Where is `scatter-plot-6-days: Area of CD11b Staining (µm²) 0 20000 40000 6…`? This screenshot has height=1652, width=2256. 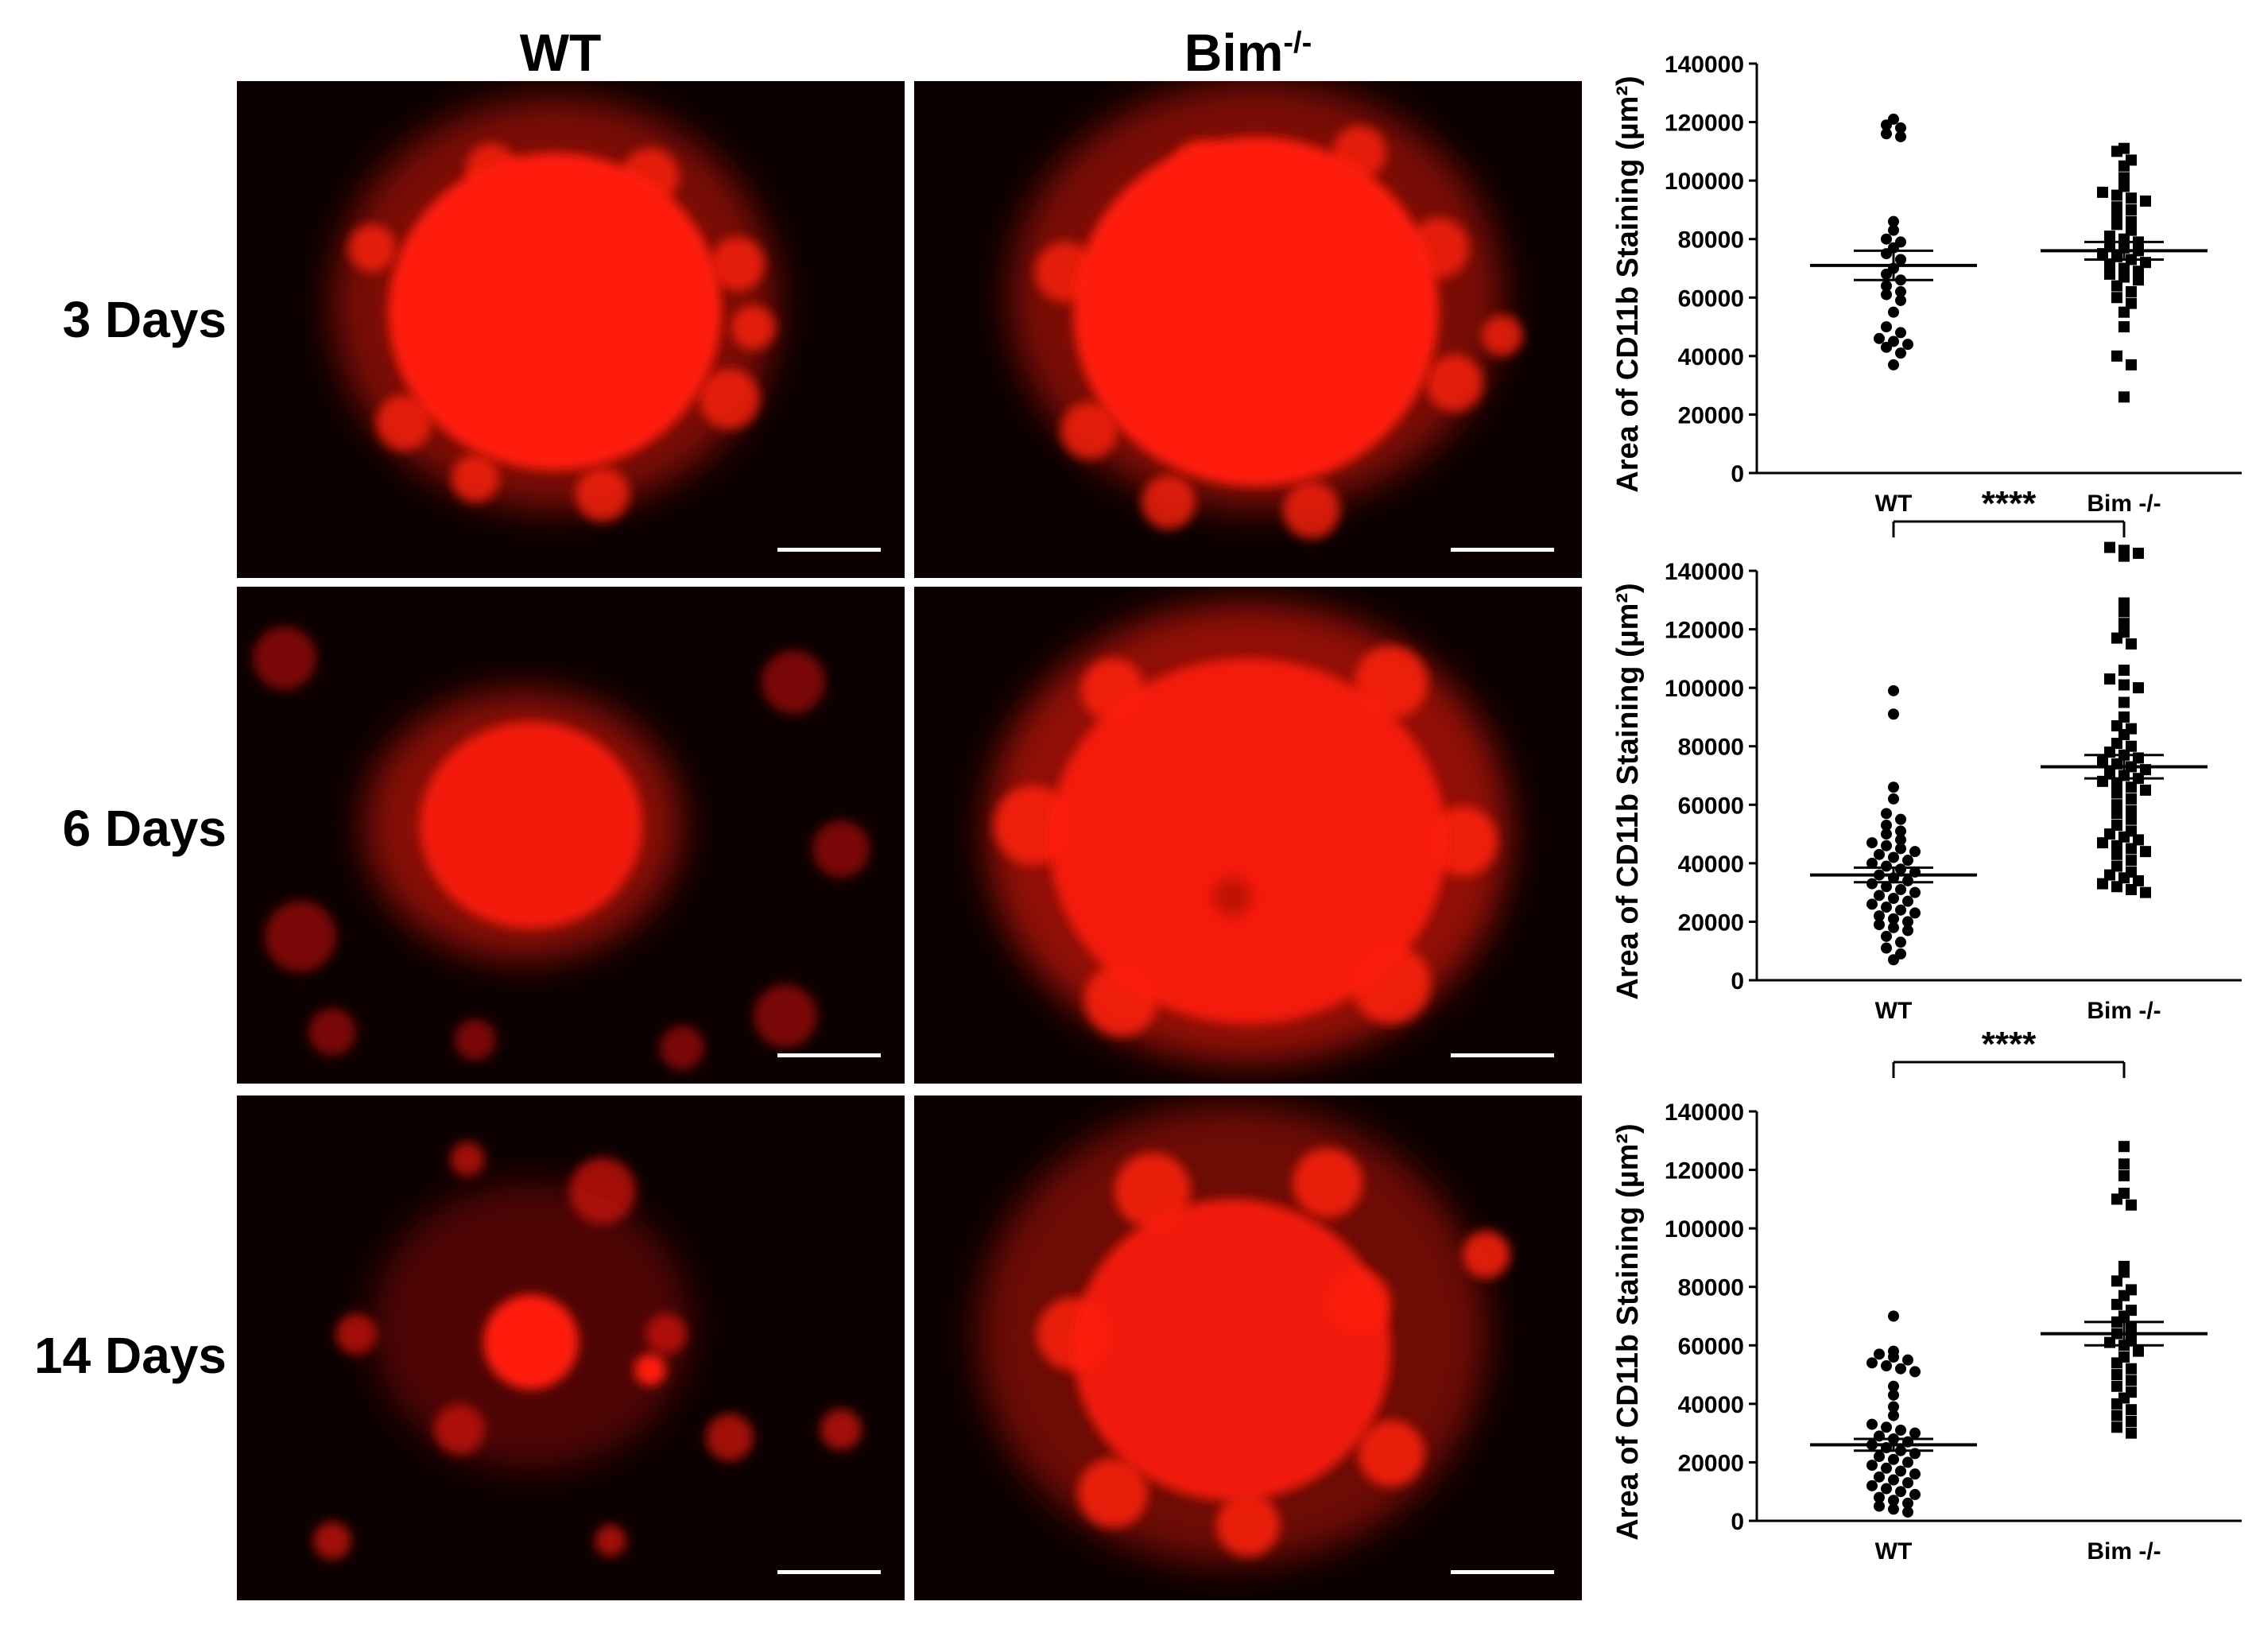 scatter-plot-6-days: Area of CD11b Staining (µm²) 0 20000 40000 6… is located at coordinates (1931, 786).